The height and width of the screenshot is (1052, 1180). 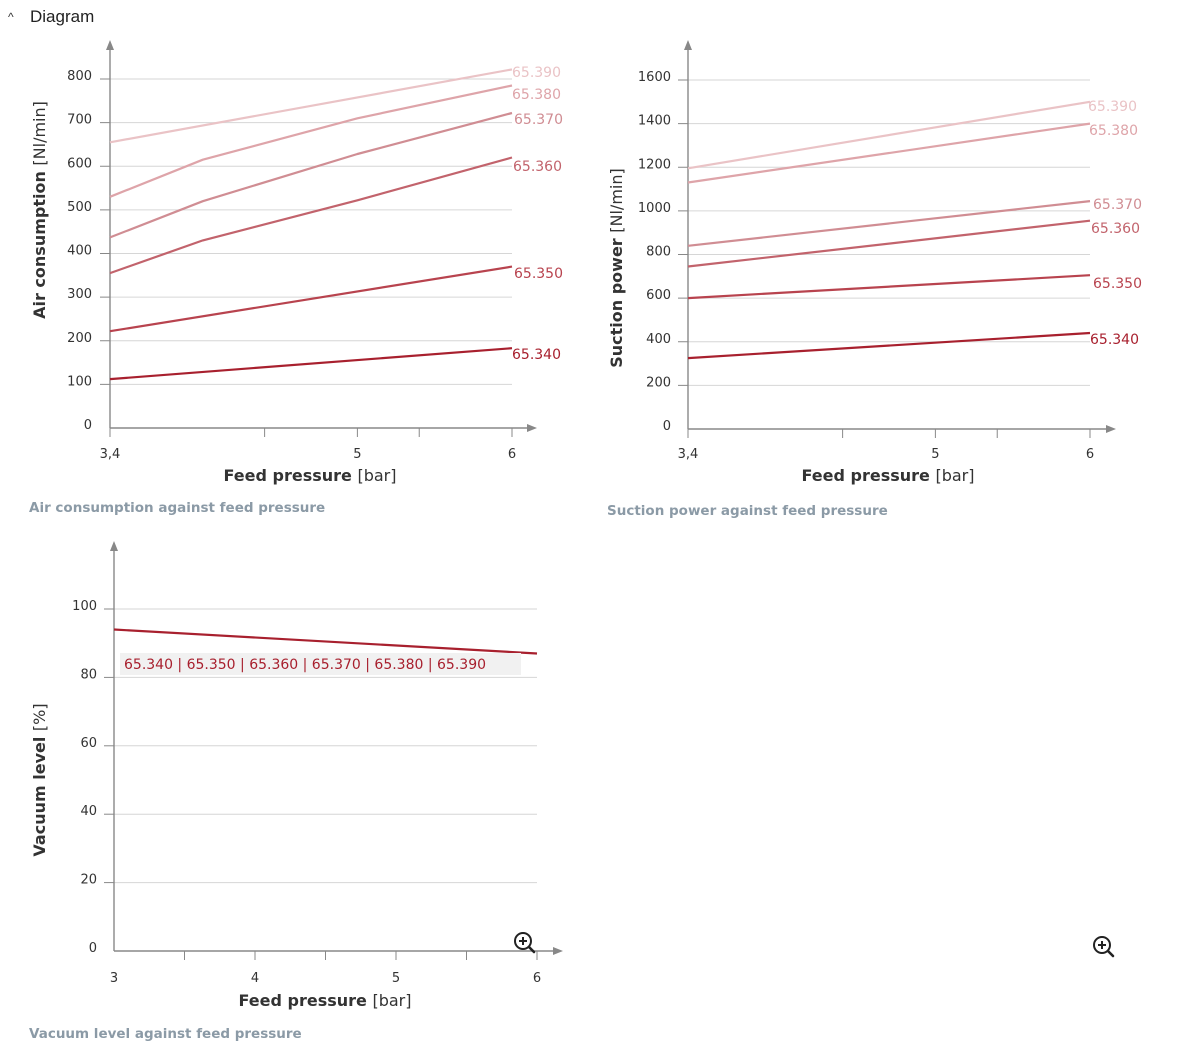 What do you see at coordinates (114, 978) in the screenshot?
I see `x-tick-label: 3` at bounding box center [114, 978].